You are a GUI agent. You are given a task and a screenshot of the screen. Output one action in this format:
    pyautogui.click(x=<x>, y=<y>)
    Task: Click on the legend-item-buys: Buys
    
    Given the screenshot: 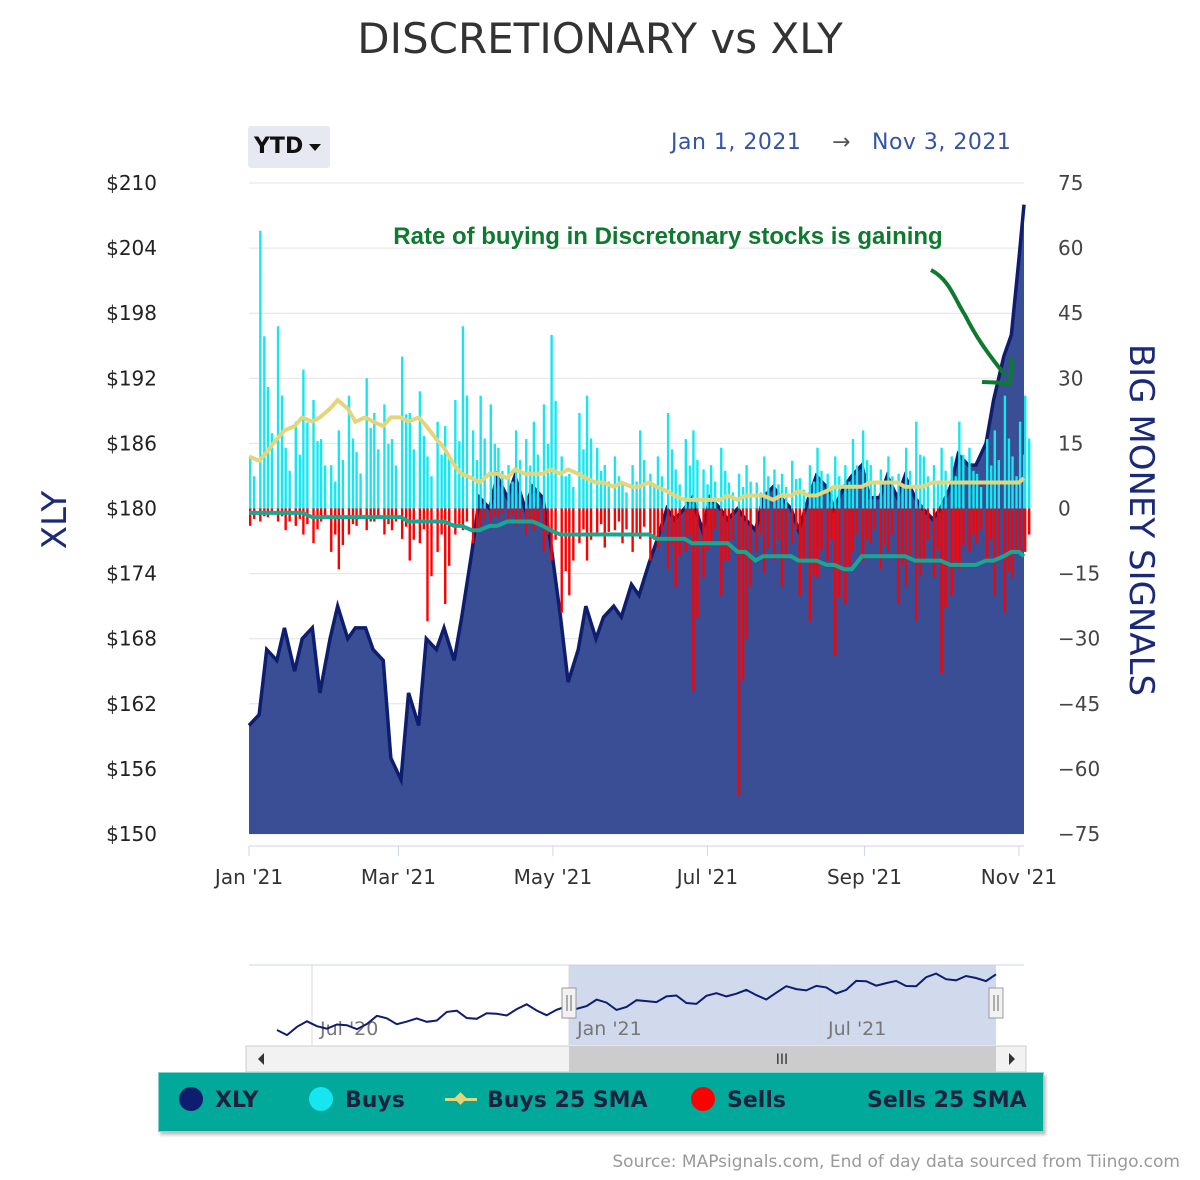 What is the action you would take?
    pyautogui.click(x=357, y=1102)
    